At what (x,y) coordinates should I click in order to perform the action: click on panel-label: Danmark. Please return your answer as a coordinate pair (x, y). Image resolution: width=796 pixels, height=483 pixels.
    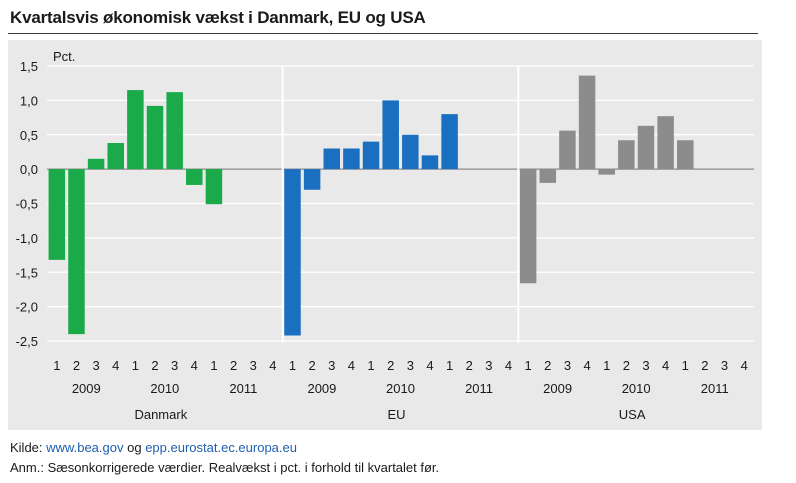
    Looking at the image, I should click on (160, 414).